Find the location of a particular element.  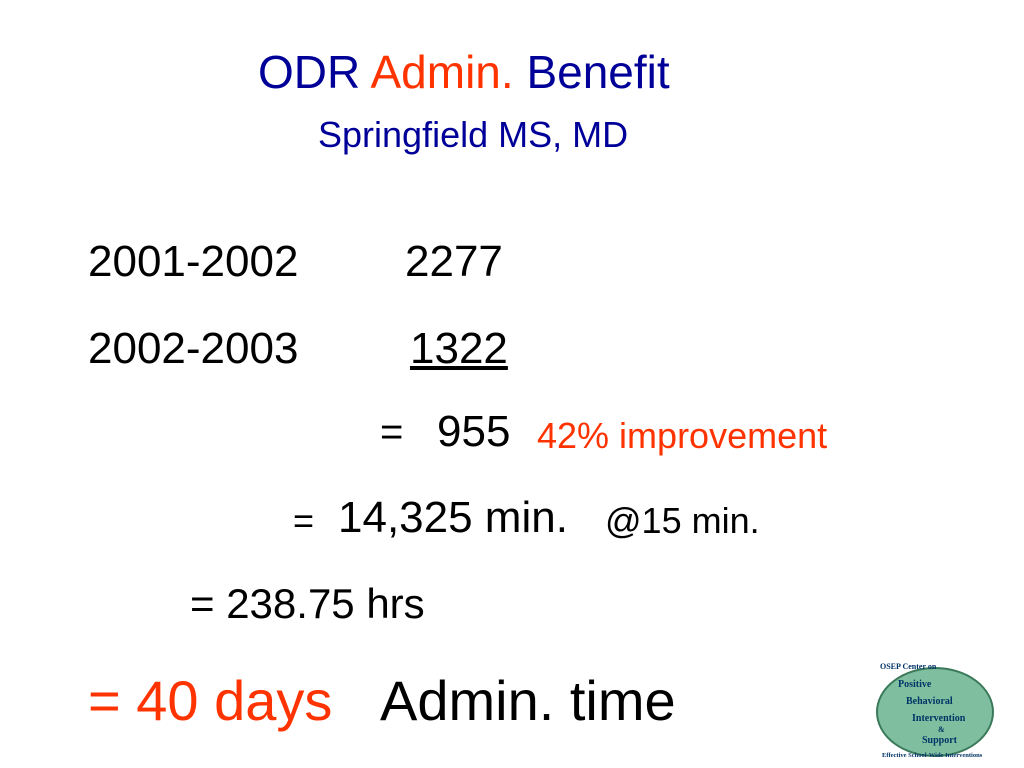

logo-ellipse is located at coordinates (935, 712).